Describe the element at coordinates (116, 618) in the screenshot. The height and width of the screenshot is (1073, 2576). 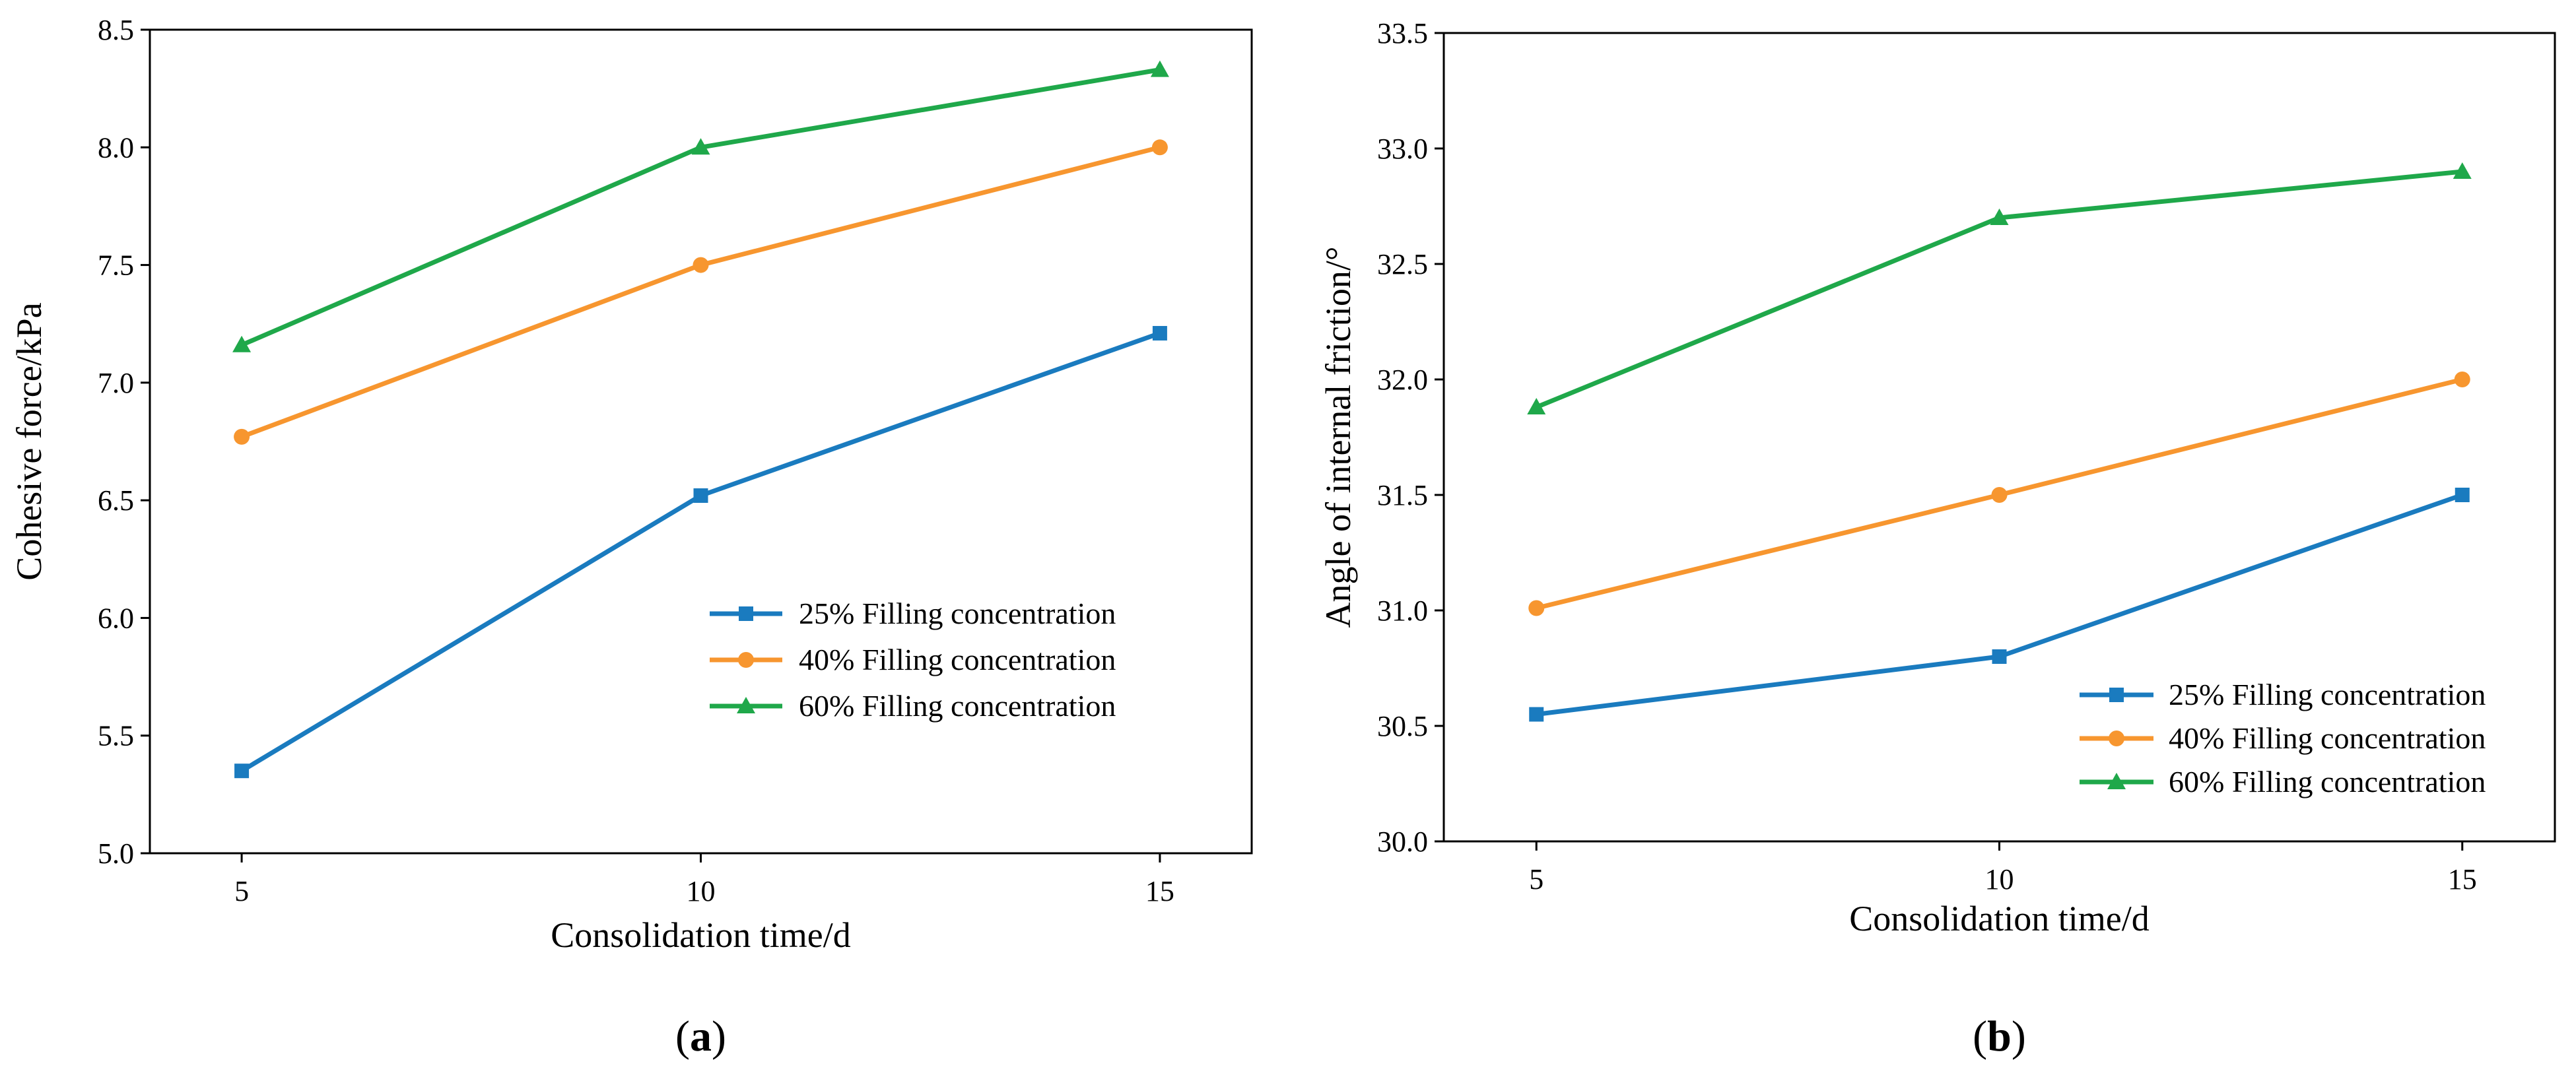
I see `y-tick-label: 6.0` at that location.